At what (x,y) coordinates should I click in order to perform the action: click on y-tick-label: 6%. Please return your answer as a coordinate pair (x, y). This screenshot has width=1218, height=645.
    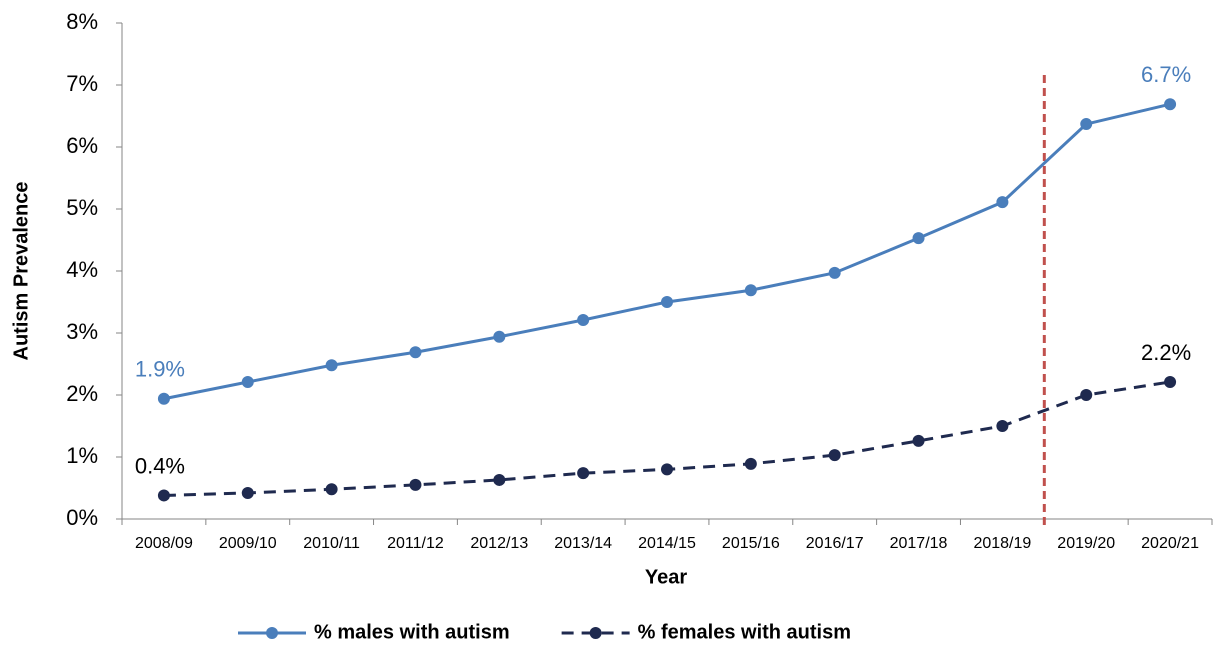
    Looking at the image, I should click on (82, 145).